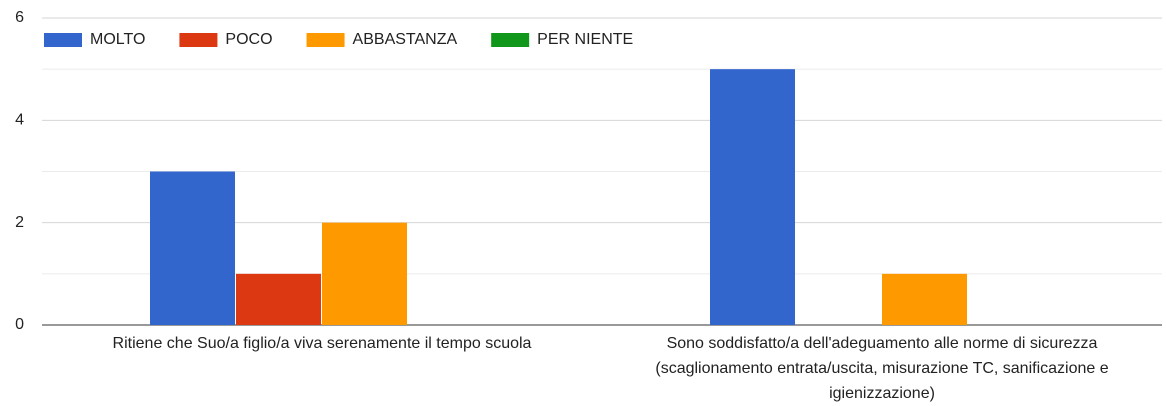  I want to click on y-tick-label: 0, so click(19, 324).